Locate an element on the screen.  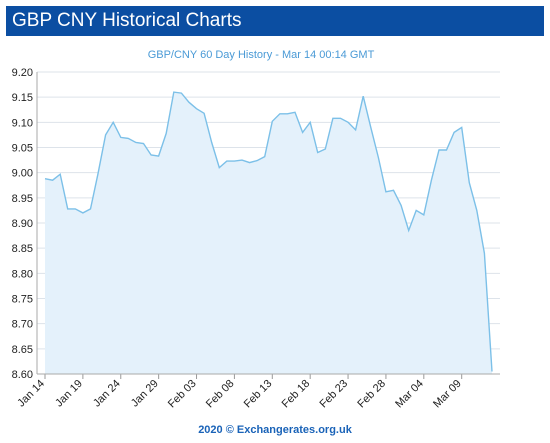
y-tick-label: 8.80 is located at coordinates (22, 274).